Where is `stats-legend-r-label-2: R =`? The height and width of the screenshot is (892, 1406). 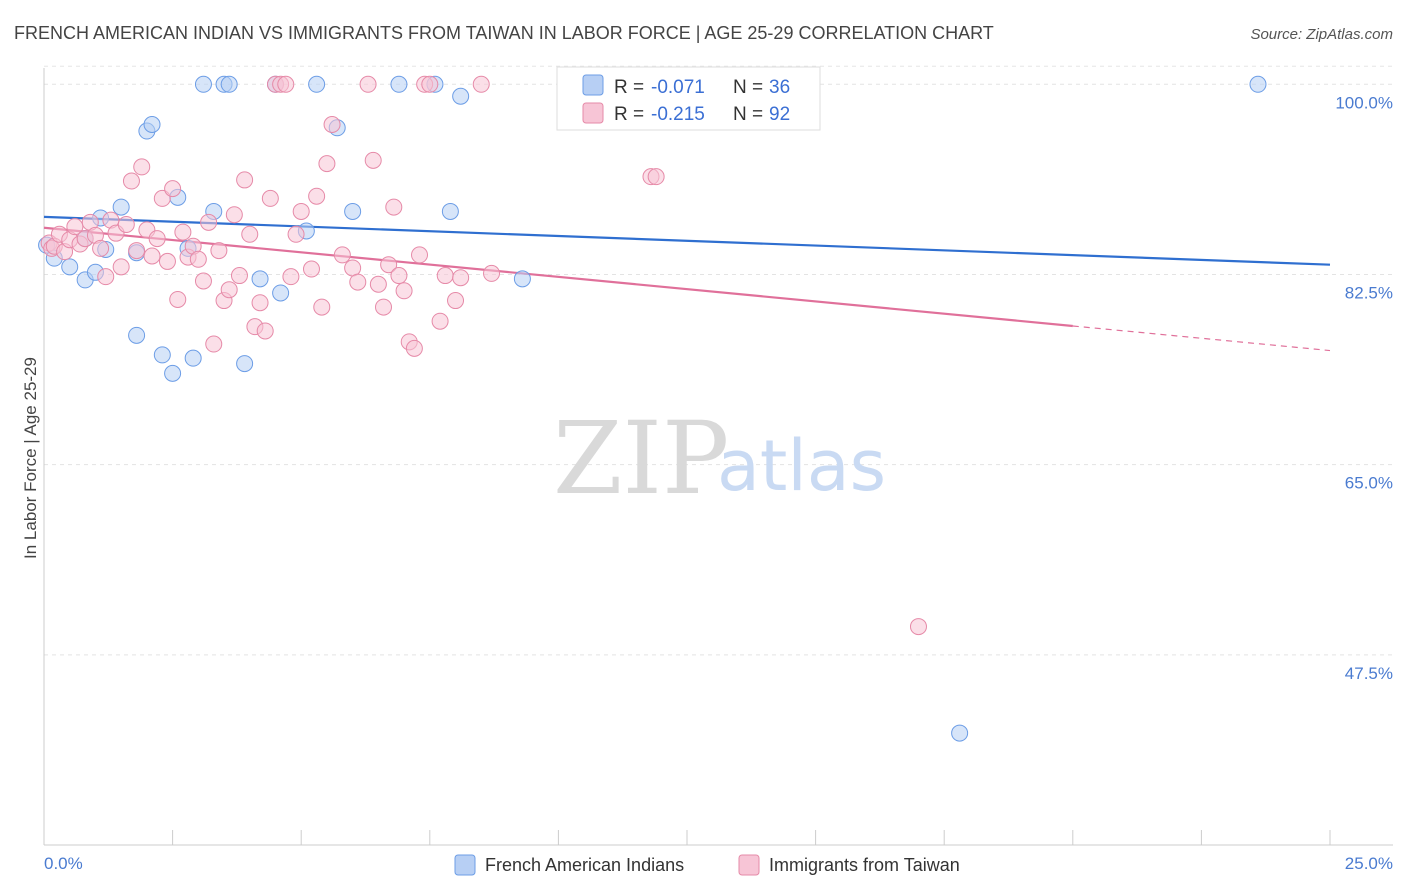
stats-legend-r-label-2: R = is located at coordinates (629, 114).